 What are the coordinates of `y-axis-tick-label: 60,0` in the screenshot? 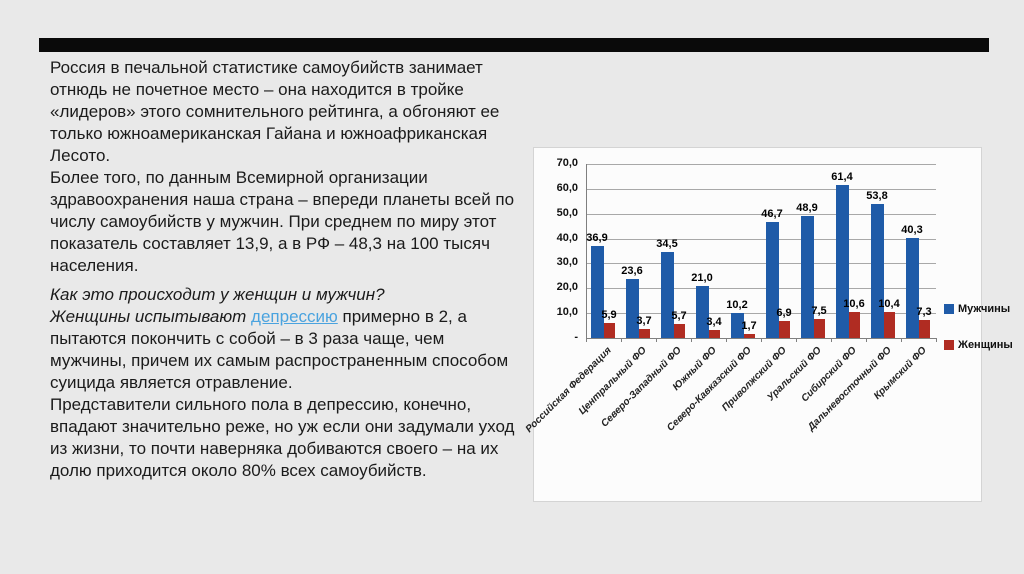 It's located at (567, 187).